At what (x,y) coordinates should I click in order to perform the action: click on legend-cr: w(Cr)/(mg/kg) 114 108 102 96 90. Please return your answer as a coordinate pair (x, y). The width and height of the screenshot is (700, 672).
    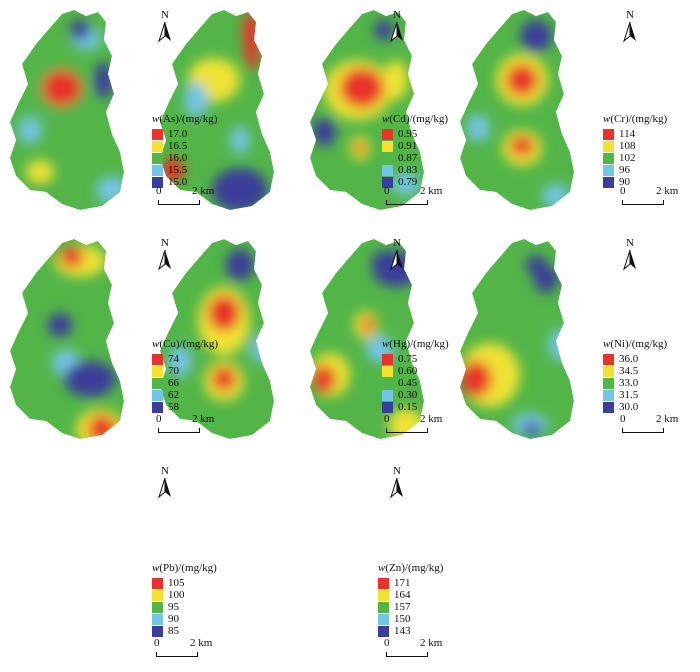
    Looking at the image, I should click on (635, 150).